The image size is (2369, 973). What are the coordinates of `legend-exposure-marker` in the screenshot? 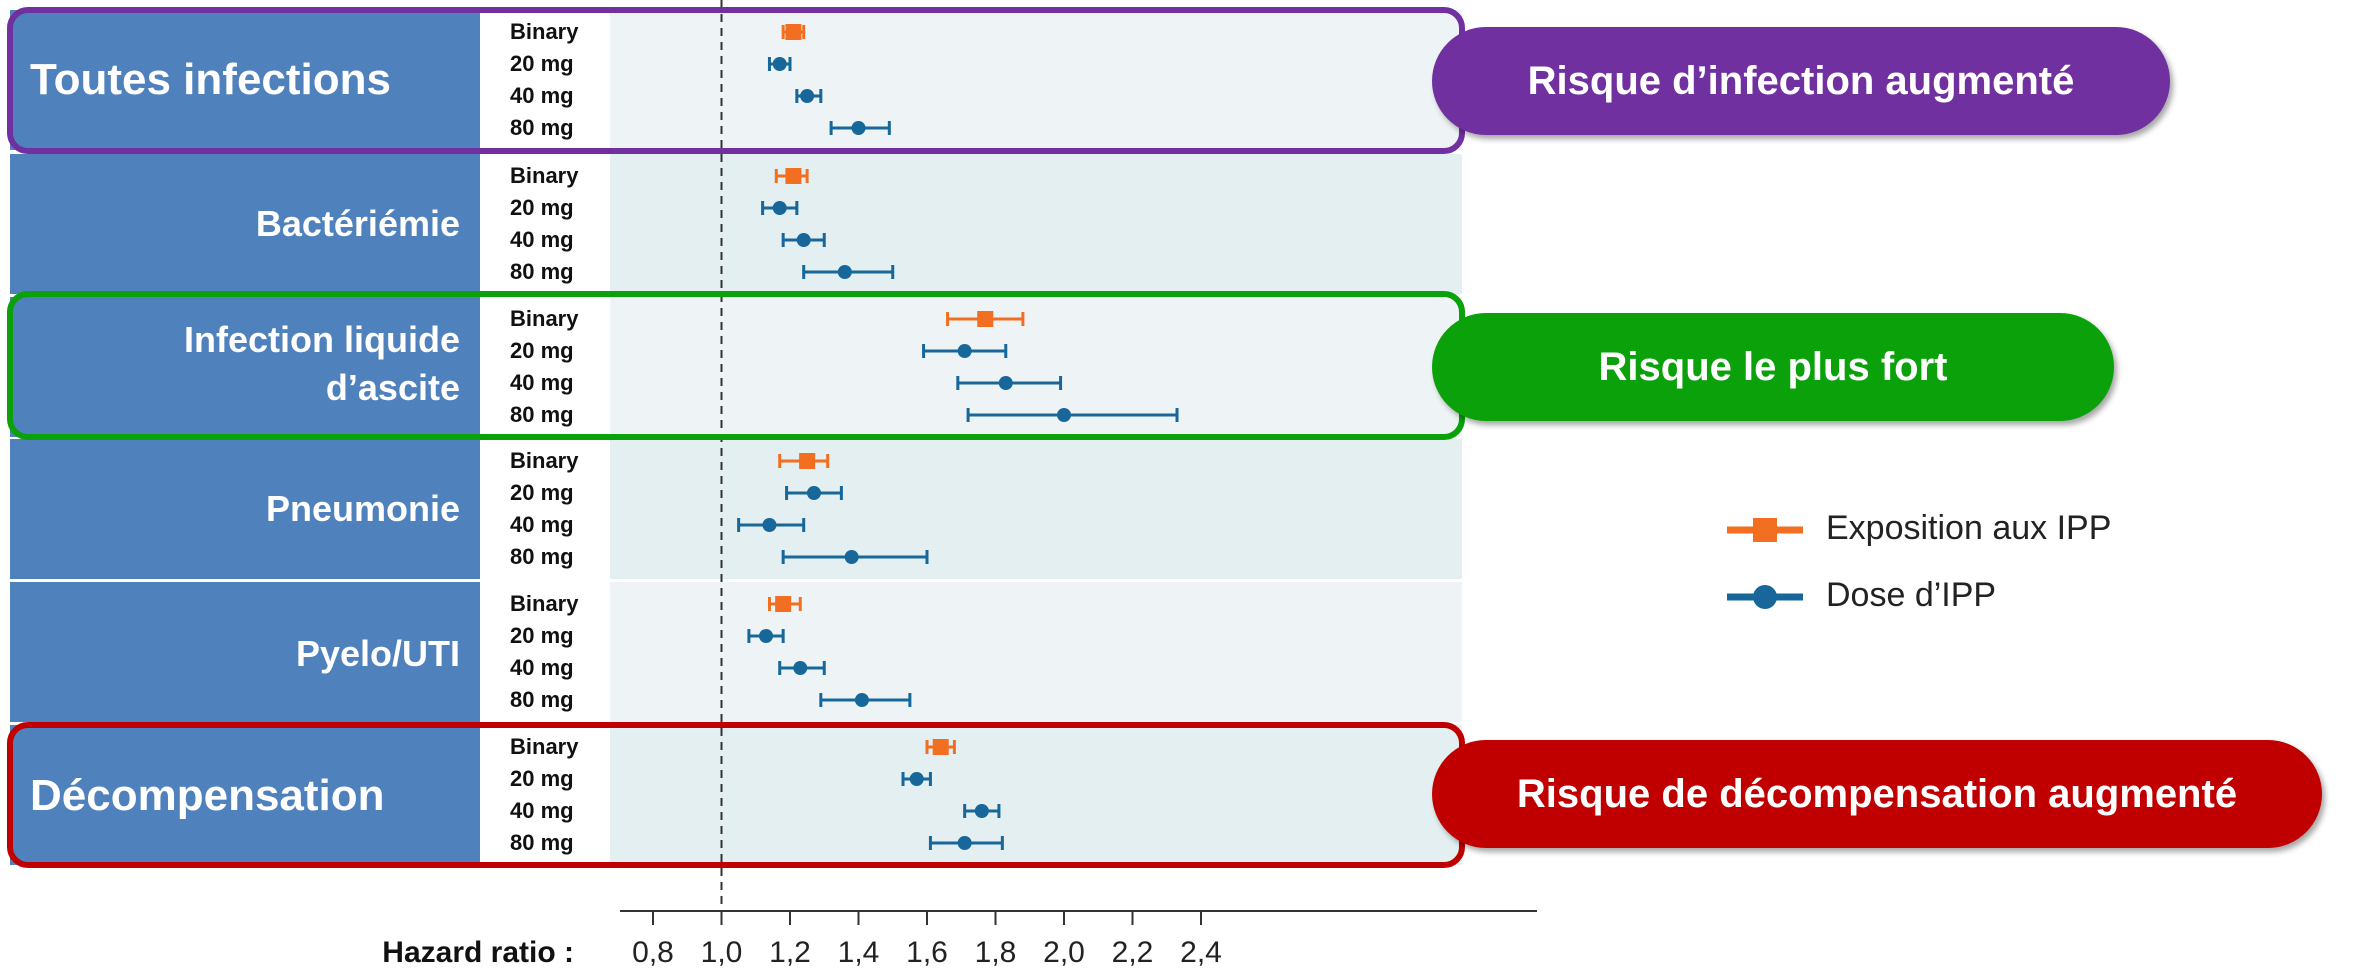 It's located at (1765, 530).